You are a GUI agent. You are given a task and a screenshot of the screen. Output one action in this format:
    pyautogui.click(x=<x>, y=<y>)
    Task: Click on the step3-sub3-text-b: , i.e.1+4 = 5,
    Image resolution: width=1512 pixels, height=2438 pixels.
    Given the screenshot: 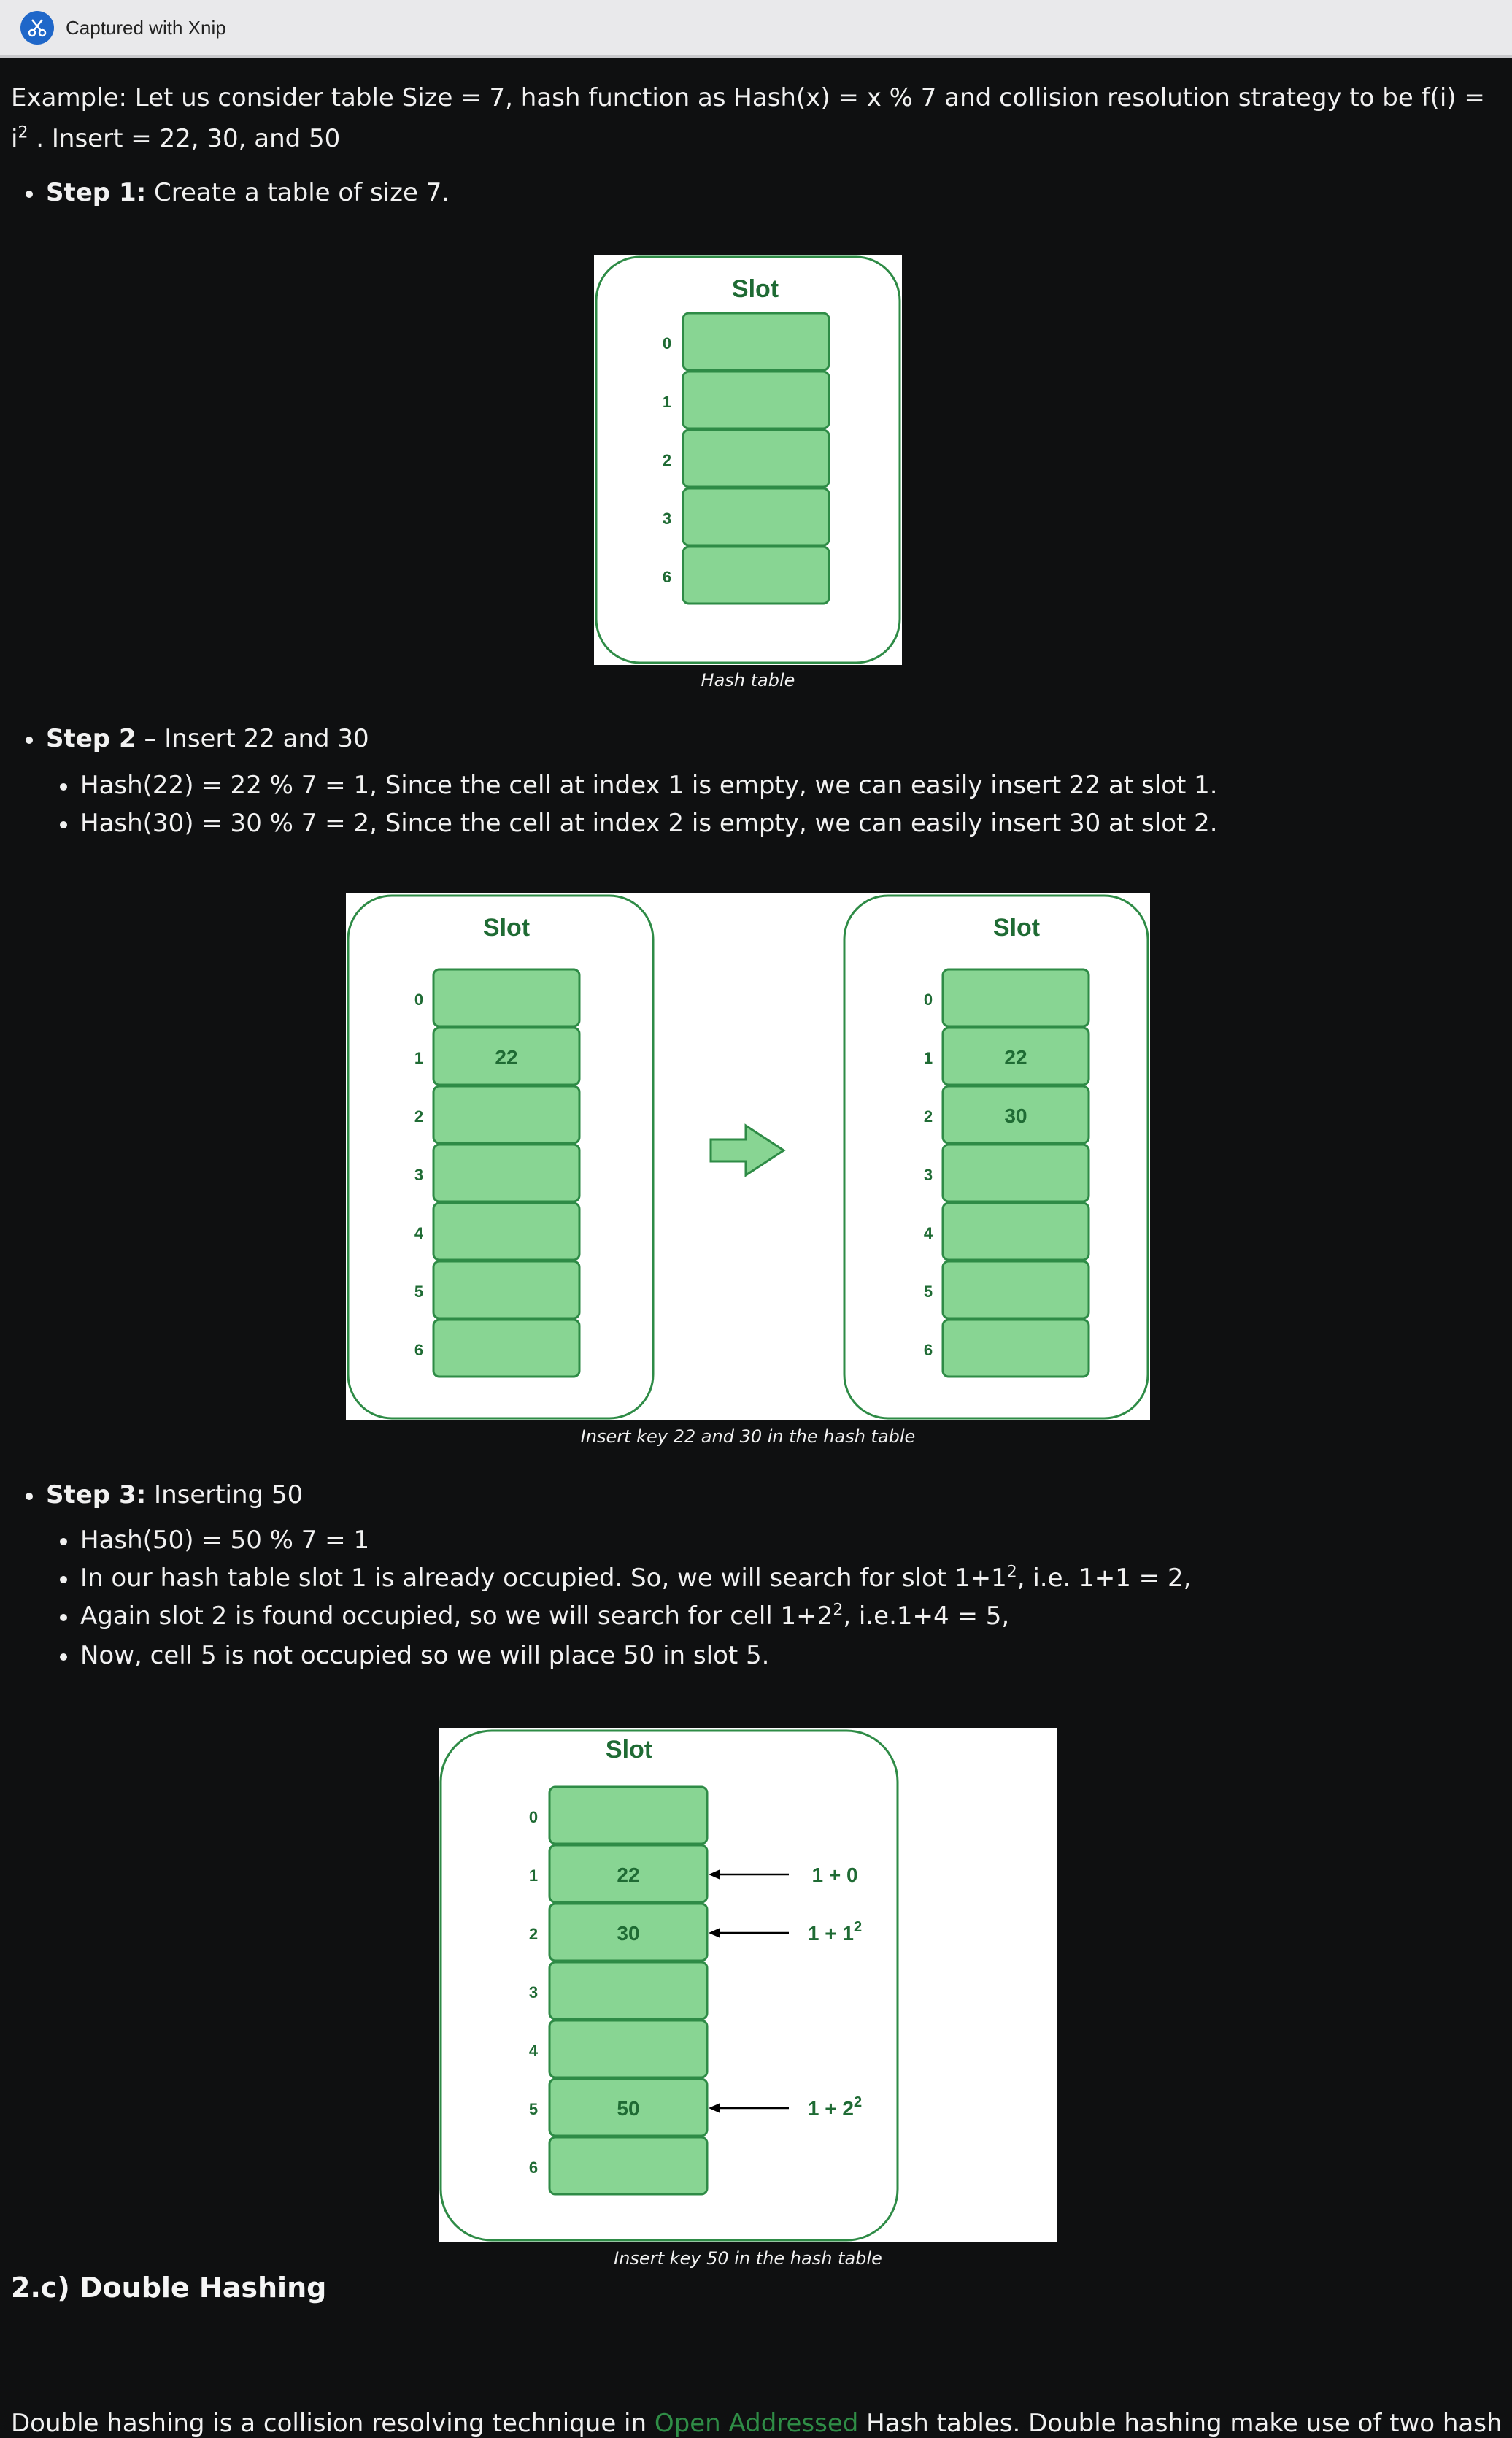 What is the action you would take?
    pyautogui.click(x=927, y=1616)
    